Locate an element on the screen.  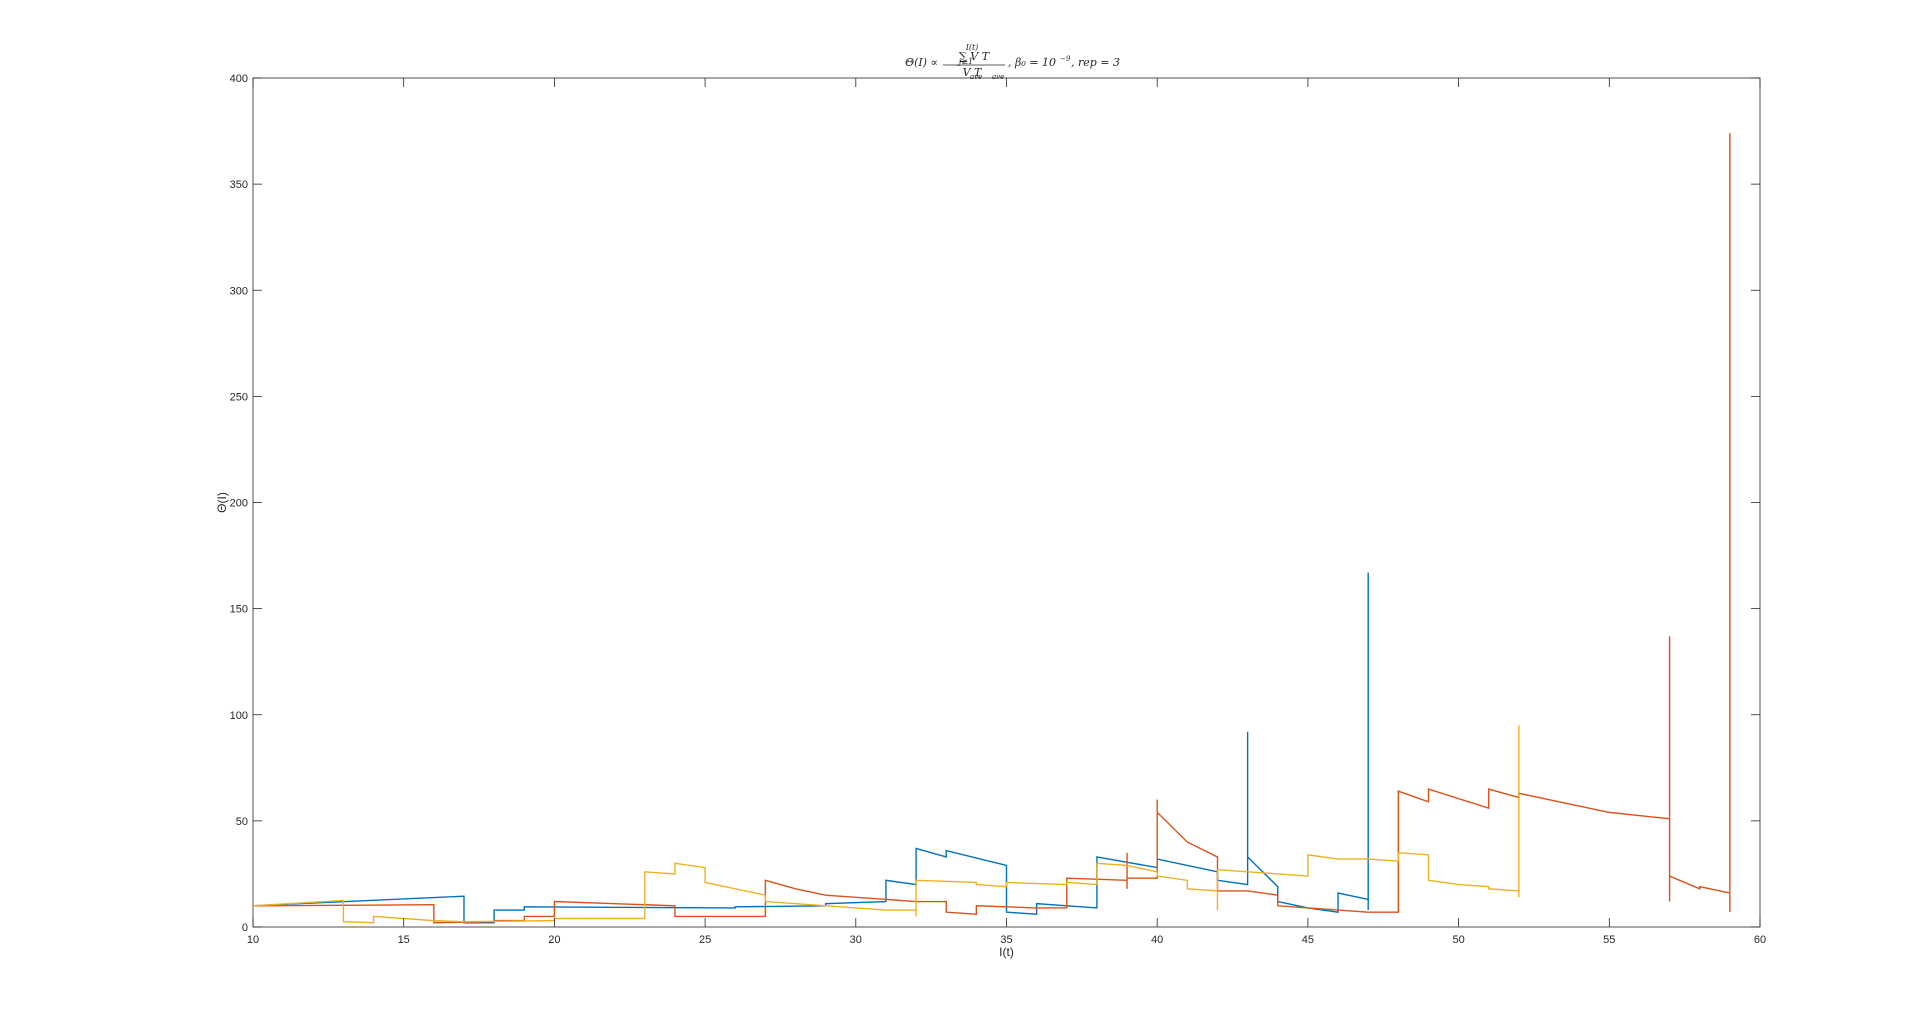
title-lhs: Θ(I) ∝ is located at coordinates (921, 62).